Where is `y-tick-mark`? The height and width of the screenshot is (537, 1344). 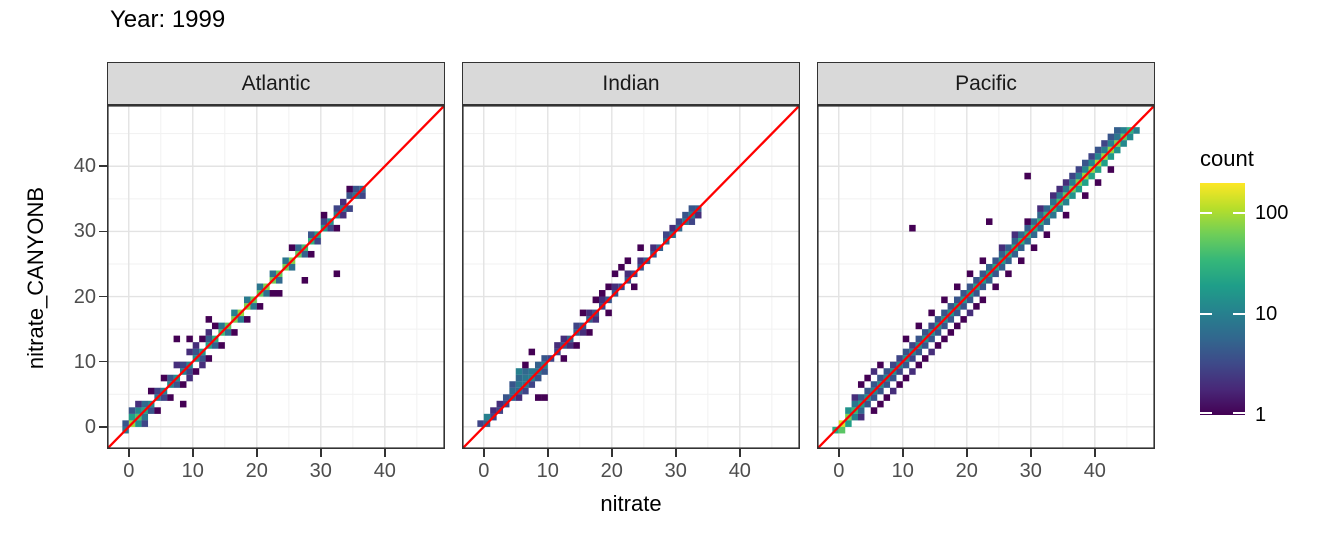
y-tick-mark is located at coordinates (103, 231).